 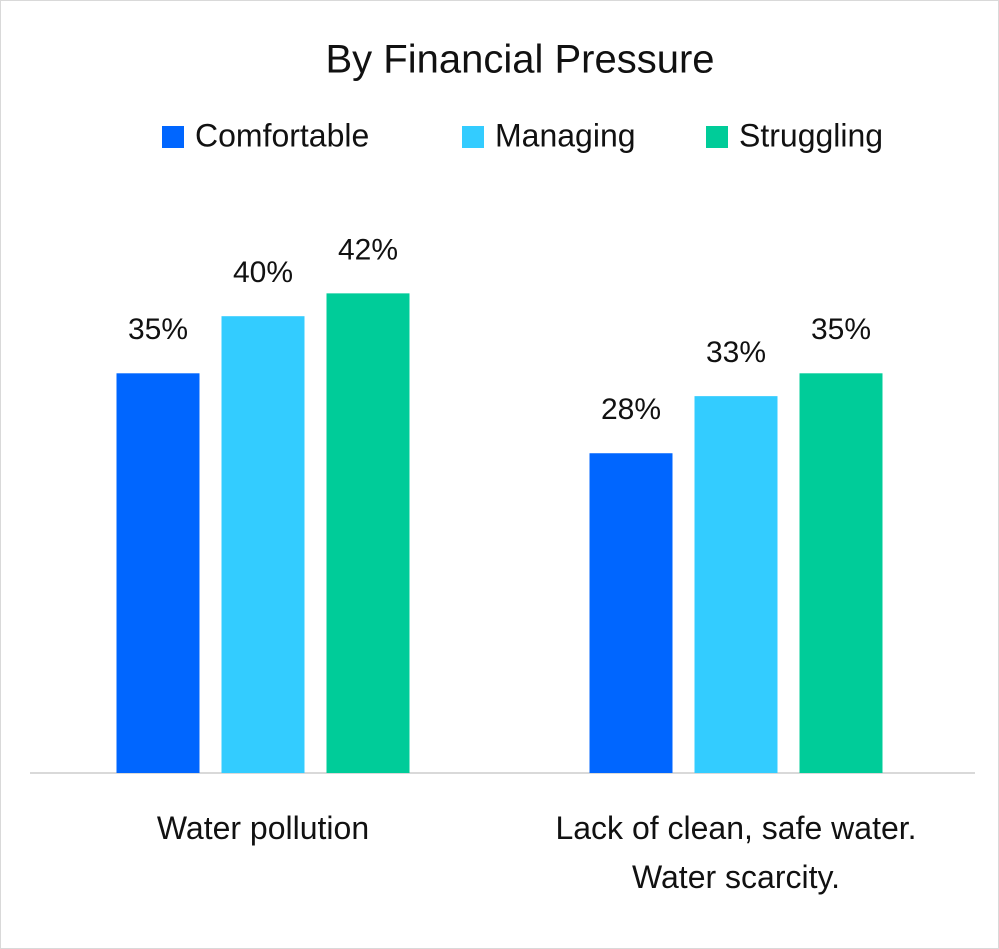 What do you see at coordinates (736, 352) in the screenshot?
I see `value-label: 33%` at bounding box center [736, 352].